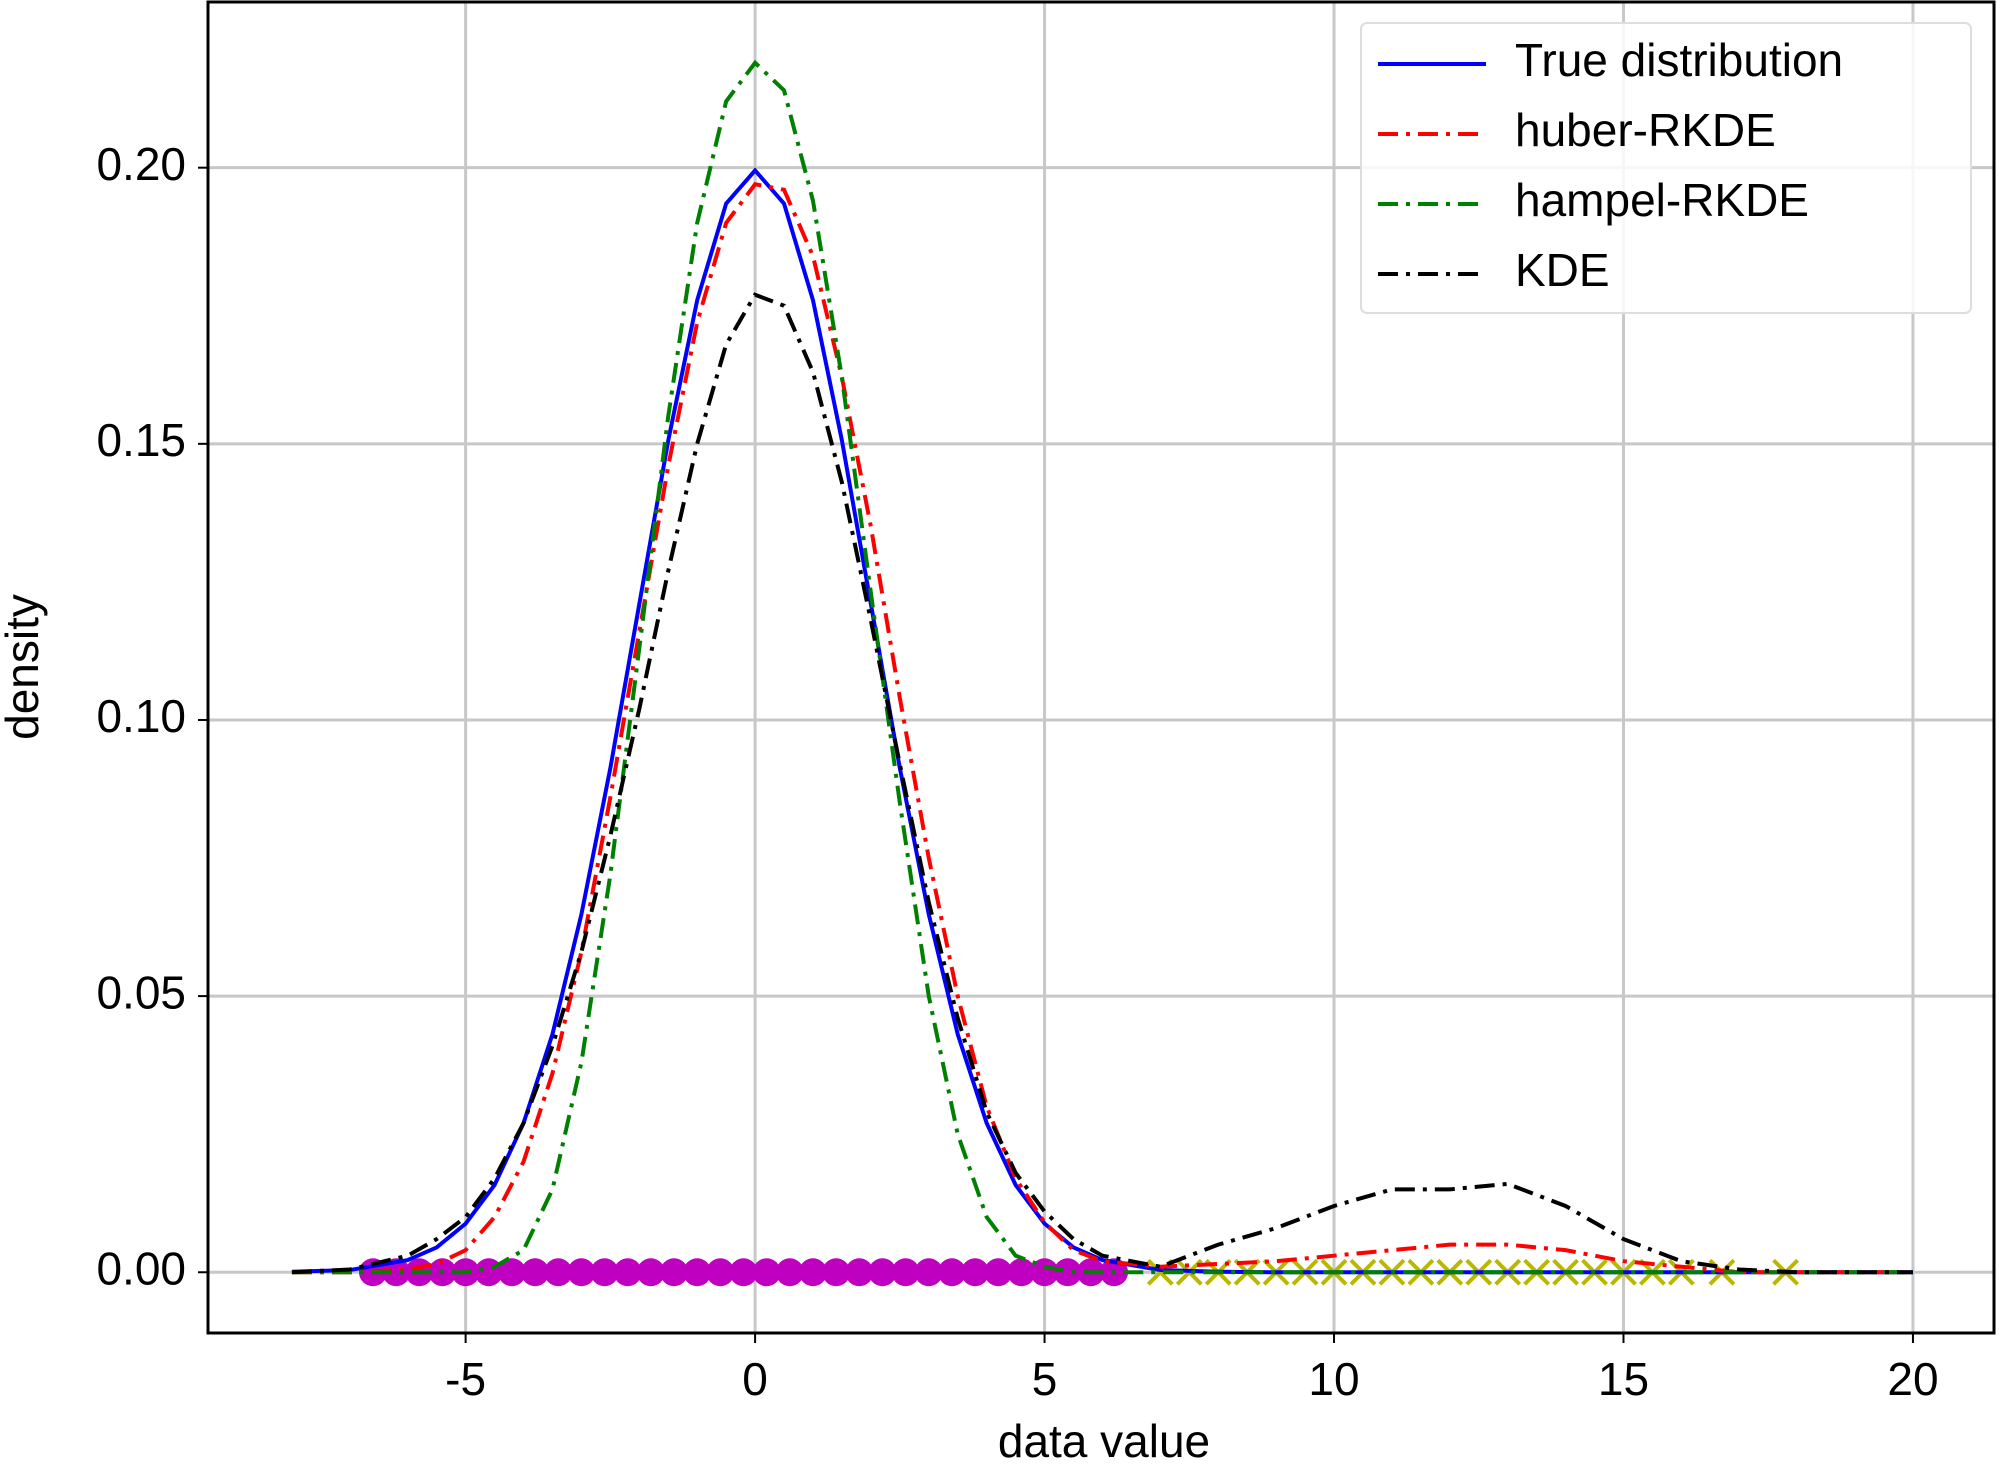  I want to click on y-axis-label: density, so click(24, 667).